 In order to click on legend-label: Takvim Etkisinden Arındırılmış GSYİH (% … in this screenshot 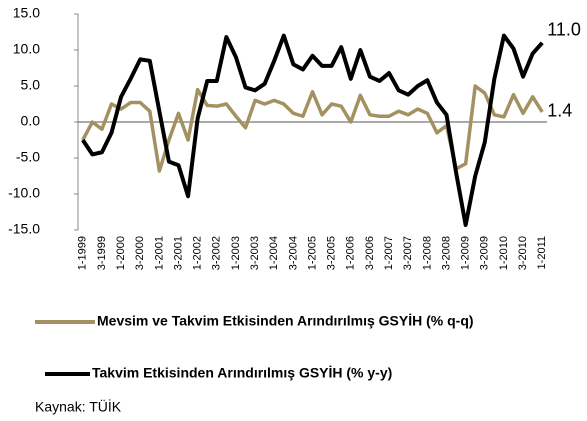, I will do `click(242, 373)`.